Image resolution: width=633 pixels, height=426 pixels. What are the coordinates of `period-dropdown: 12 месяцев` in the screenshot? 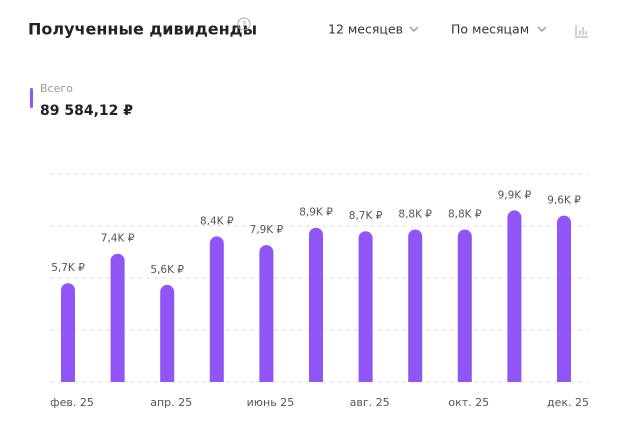 It's located at (373, 29).